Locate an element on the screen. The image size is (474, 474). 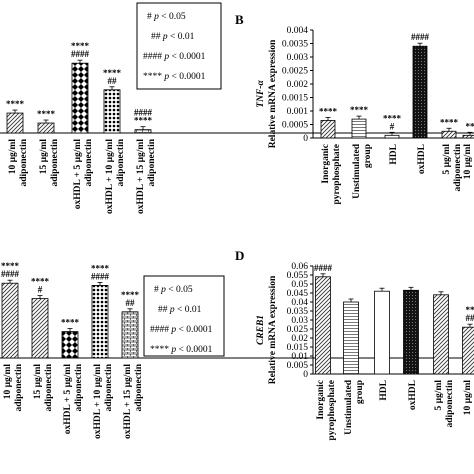
y-tick-label: 0.003 is located at coordinates (298, 58).